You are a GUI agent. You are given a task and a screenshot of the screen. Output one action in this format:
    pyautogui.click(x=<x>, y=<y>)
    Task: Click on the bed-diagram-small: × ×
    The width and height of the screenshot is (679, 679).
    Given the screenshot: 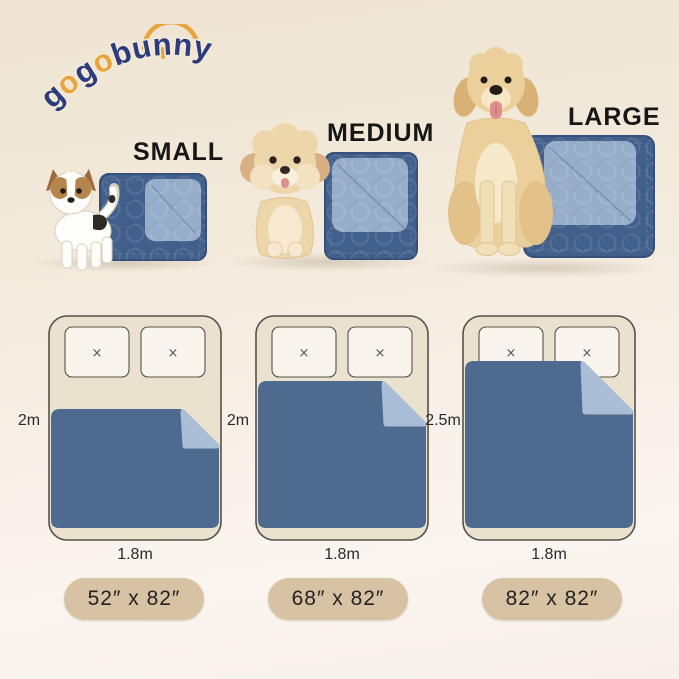 What is the action you would take?
    pyautogui.click(x=135, y=428)
    